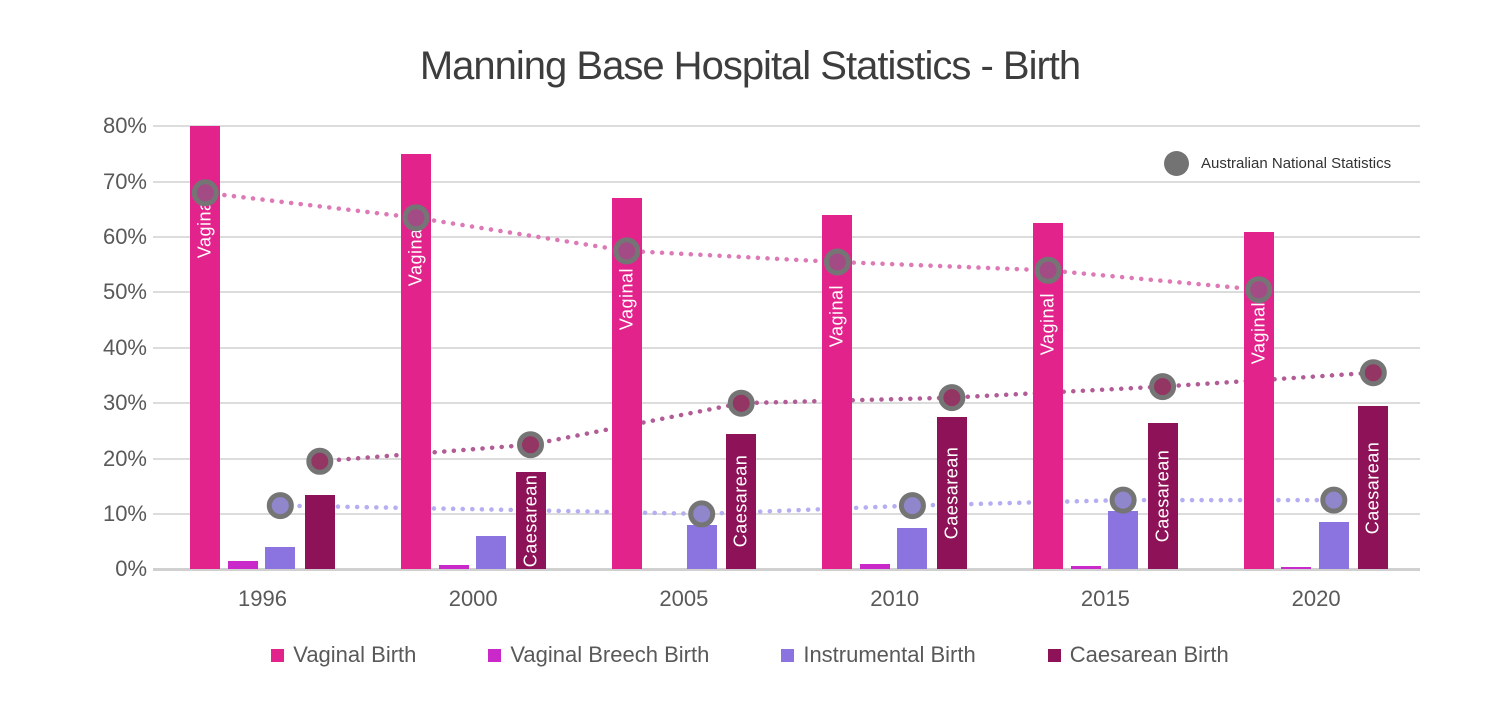 The height and width of the screenshot is (708, 1500). I want to click on bar-instrumental-birth-2015, so click(1123, 540).